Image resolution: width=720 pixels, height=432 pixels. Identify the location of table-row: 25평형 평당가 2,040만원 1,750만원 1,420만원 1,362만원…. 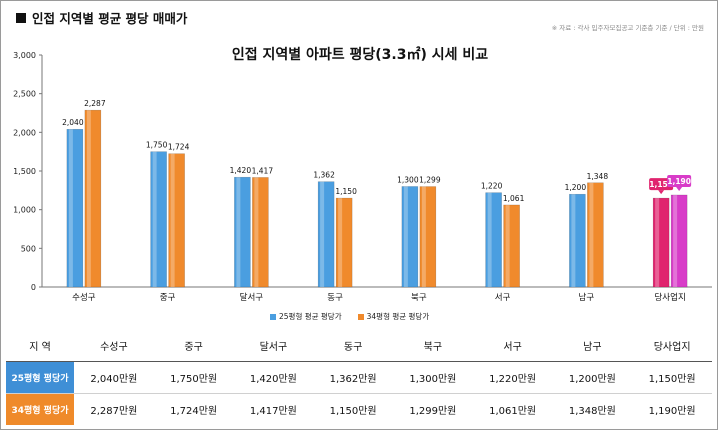
(359, 377).